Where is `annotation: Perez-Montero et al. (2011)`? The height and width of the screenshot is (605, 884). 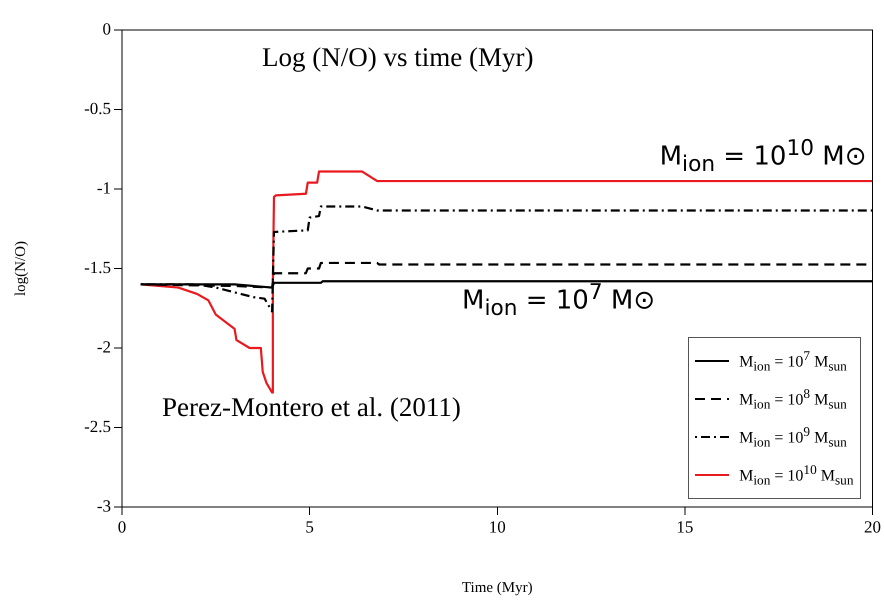 annotation: Perez-Montero et al. (2011) is located at coordinates (311, 407).